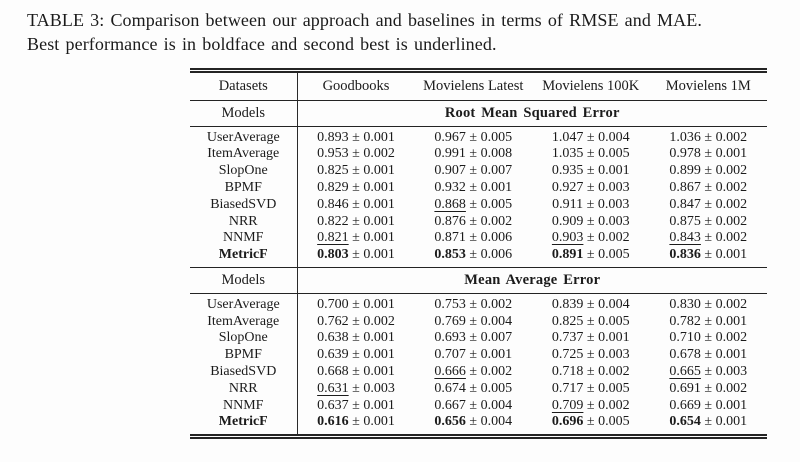 The height and width of the screenshot is (462, 800). I want to click on metric-mean: 0.718, so click(567, 371).